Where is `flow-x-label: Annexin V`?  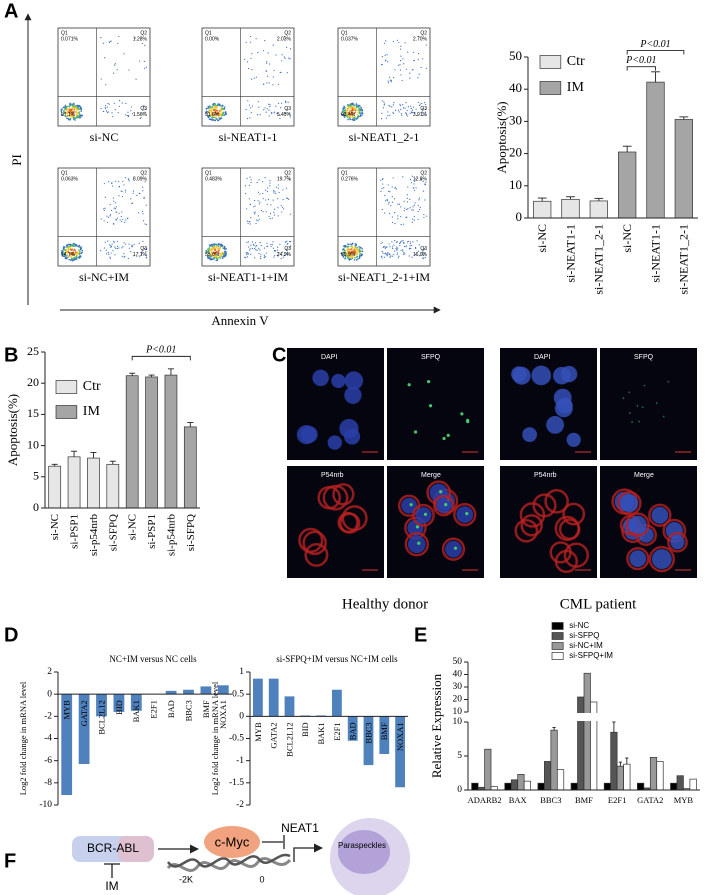
flow-x-label: Annexin V is located at coordinates (240, 320).